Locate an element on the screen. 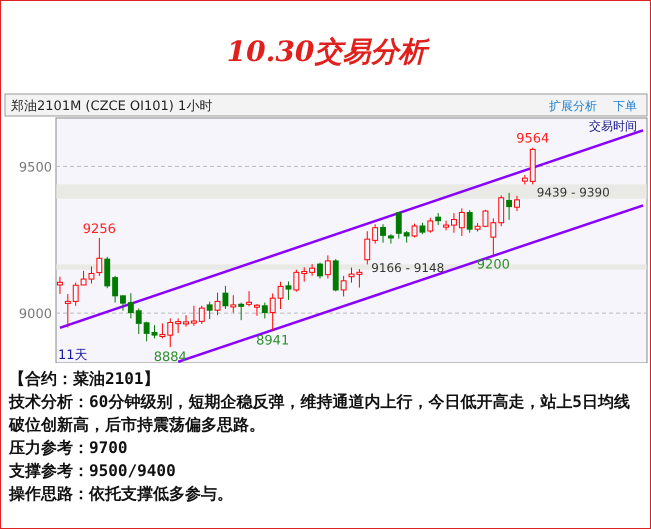  chart-subtitle: 郑油2101M (CZCE OI101) 1小时 is located at coordinates (111, 106).